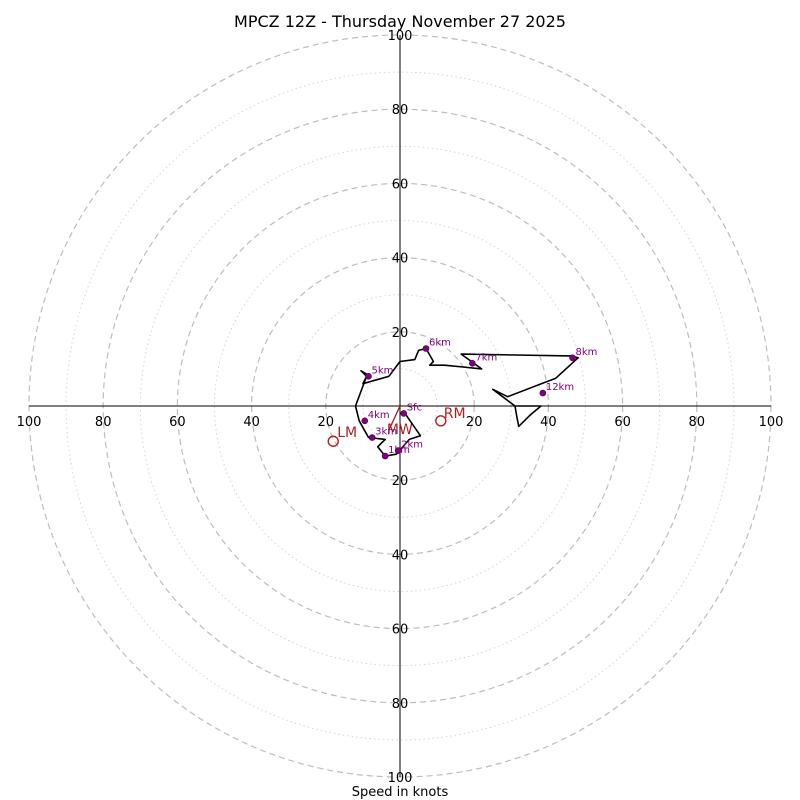 This screenshot has width=800, height=800. What do you see at coordinates (404, 413) in the screenshot?
I see `height-marker-sfc` at bounding box center [404, 413].